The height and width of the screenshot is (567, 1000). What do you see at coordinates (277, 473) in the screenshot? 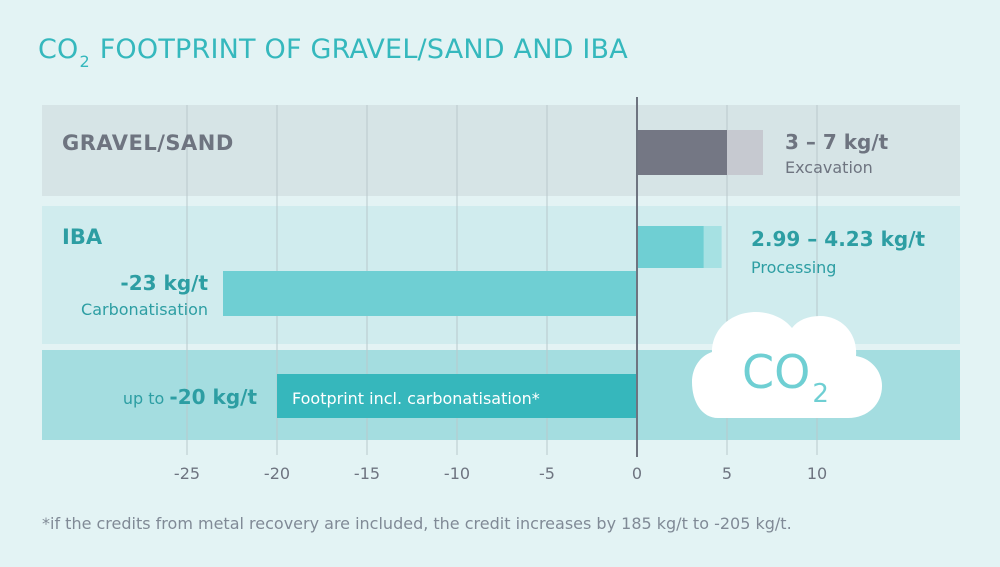
I see `x-tick-label: -20` at bounding box center [277, 473].